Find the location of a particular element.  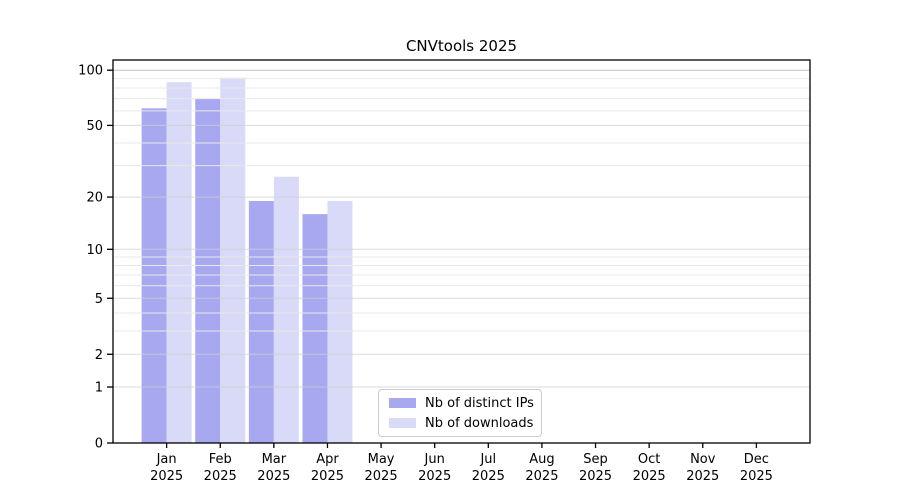

y-tick-label: 10 is located at coordinates (94, 250).